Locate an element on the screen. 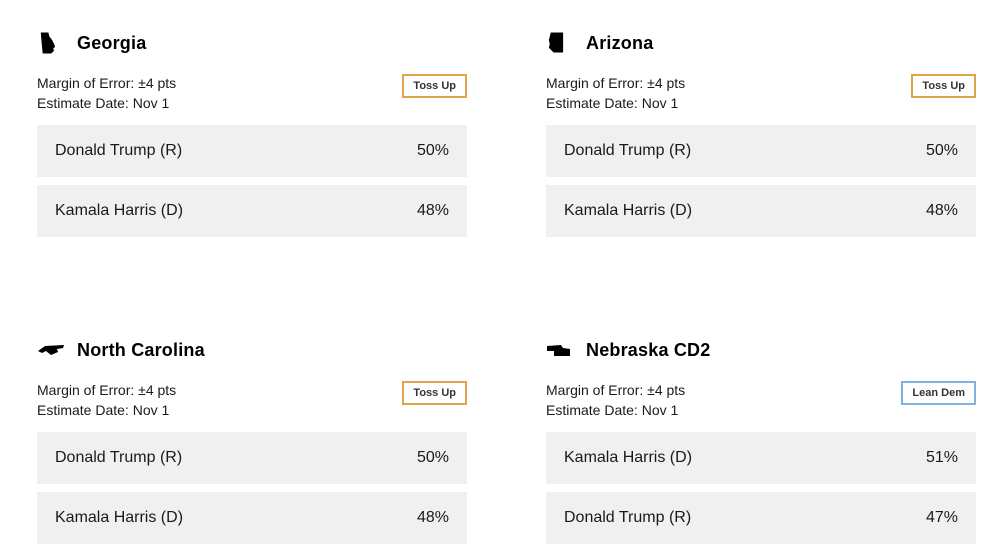  state-title: North Carolina is located at coordinates (141, 349).